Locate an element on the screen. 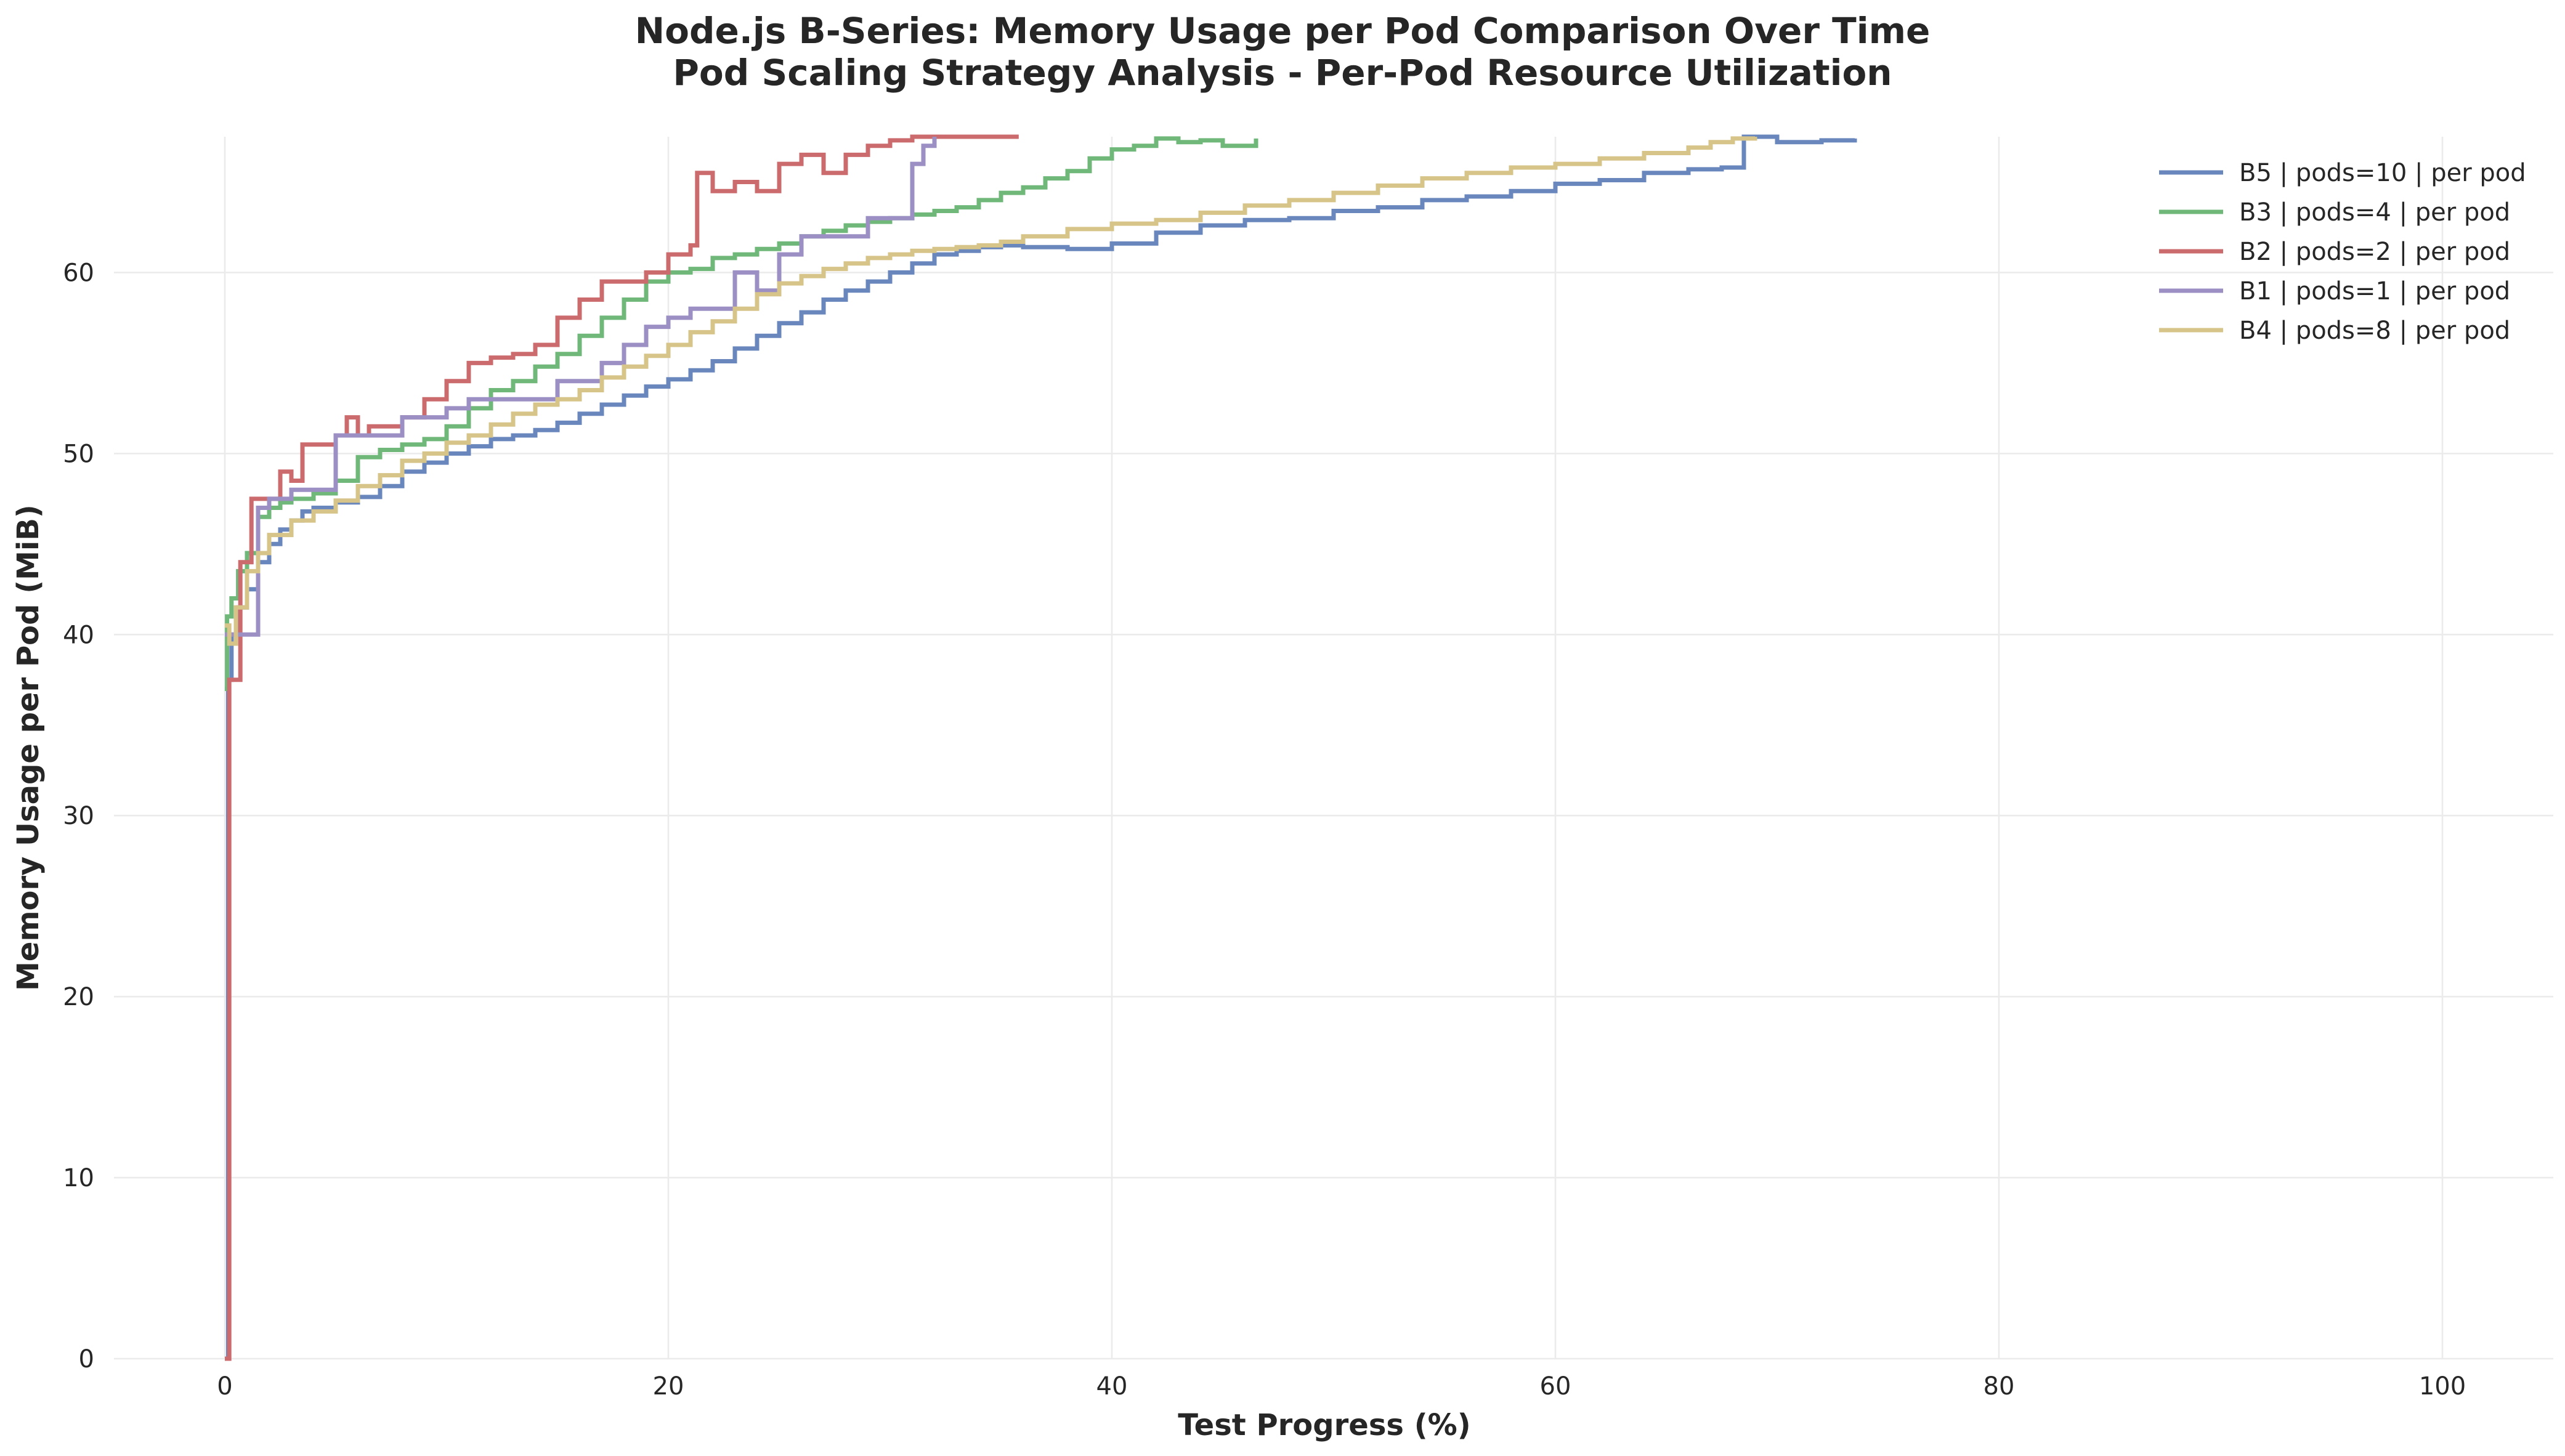  legend-label: B3 | pods=4 | per pod is located at coordinates (2374, 212).